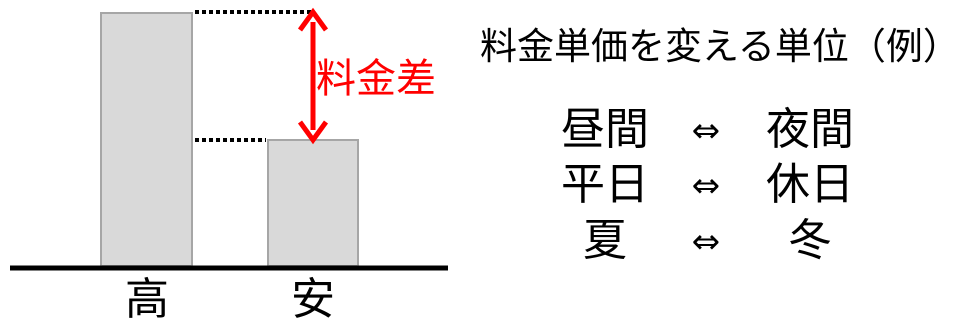  What do you see at coordinates (146, 139) in the screenshot?
I see `bar-high` at bounding box center [146, 139].